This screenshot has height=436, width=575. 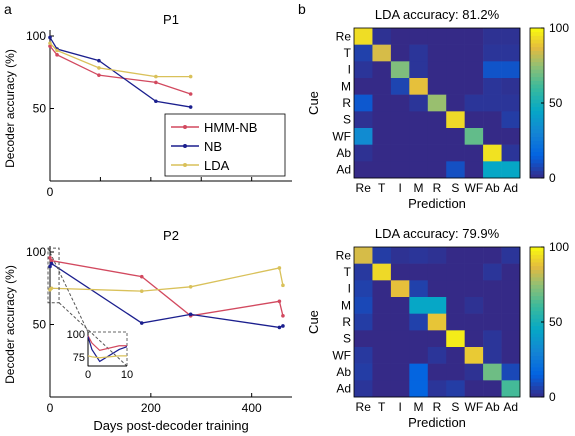 I want to click on zoom-connector, so click(x=68, y=290).